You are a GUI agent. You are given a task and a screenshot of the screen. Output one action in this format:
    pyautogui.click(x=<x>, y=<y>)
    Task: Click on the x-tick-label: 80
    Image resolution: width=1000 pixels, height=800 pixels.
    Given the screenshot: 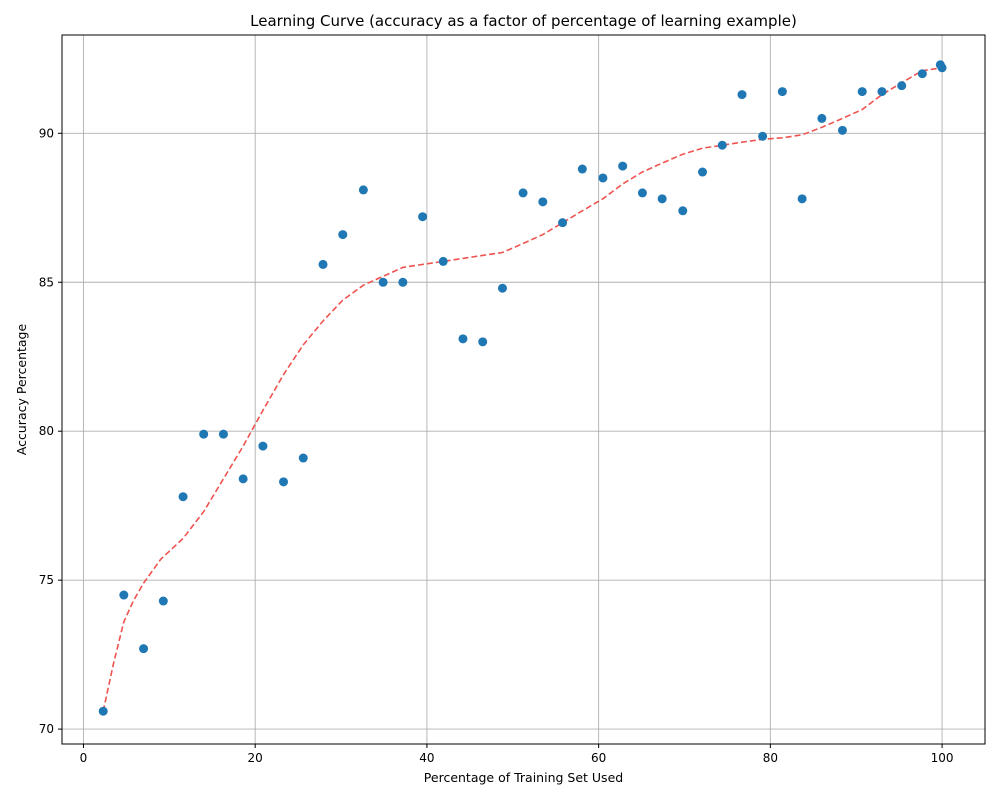 What is the action you would take?
    pyautogui.click(x=770, y=758)
    